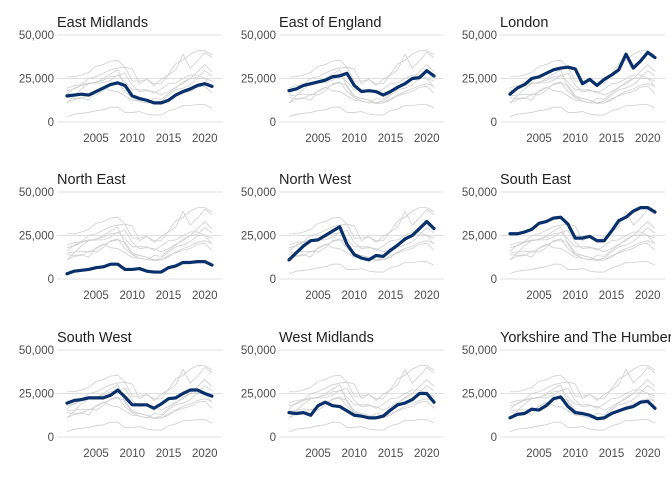 The height and width of the screenshot is (485, 672). What do you see at coordinates (535, 180) in the screenshot?
I see `panel-title: South East` at bounding box center [535, 180].